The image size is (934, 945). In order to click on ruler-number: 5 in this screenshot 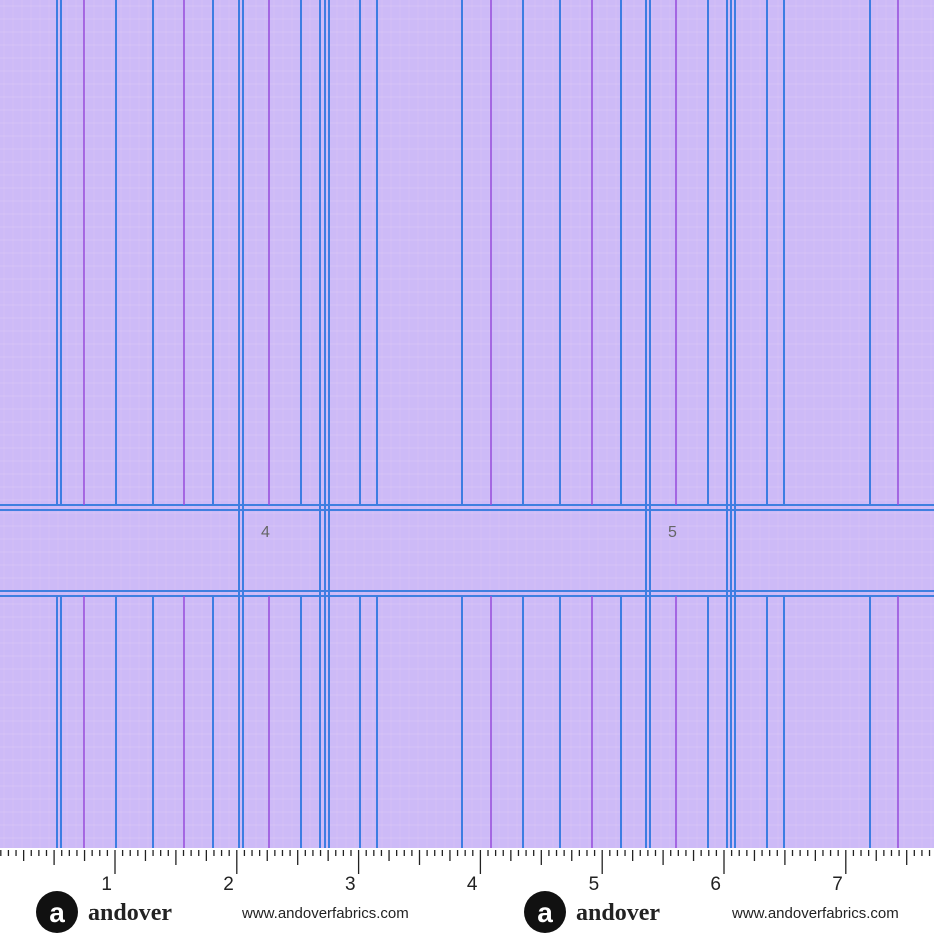, I will do `click(594, 884)`.